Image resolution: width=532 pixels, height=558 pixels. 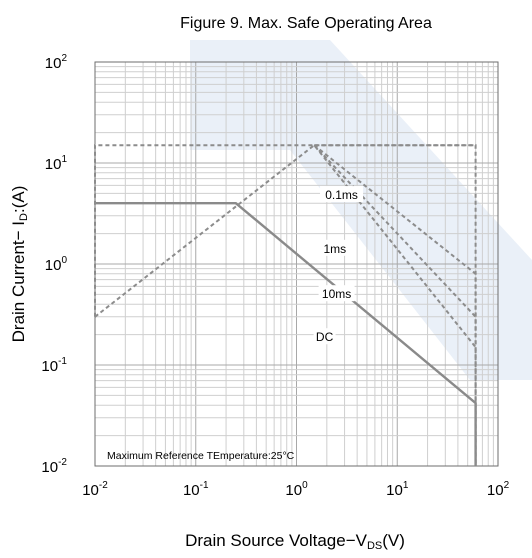 I want to click on curve-label-dc: DC, so click(x=325, y=337).